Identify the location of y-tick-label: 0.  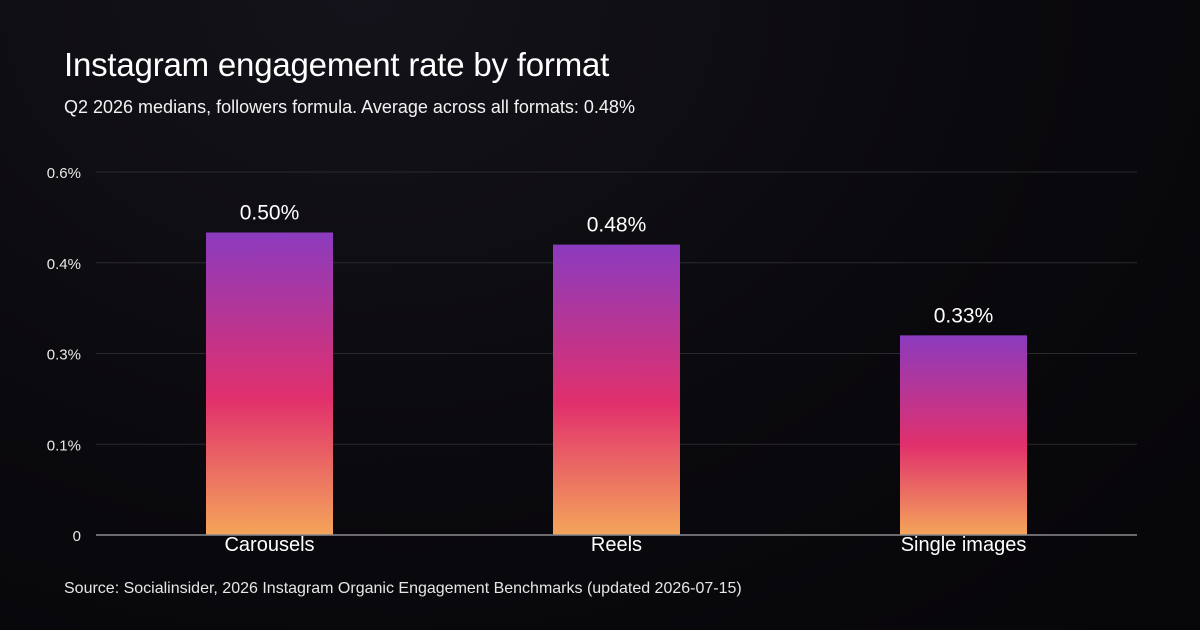
(77, 536).